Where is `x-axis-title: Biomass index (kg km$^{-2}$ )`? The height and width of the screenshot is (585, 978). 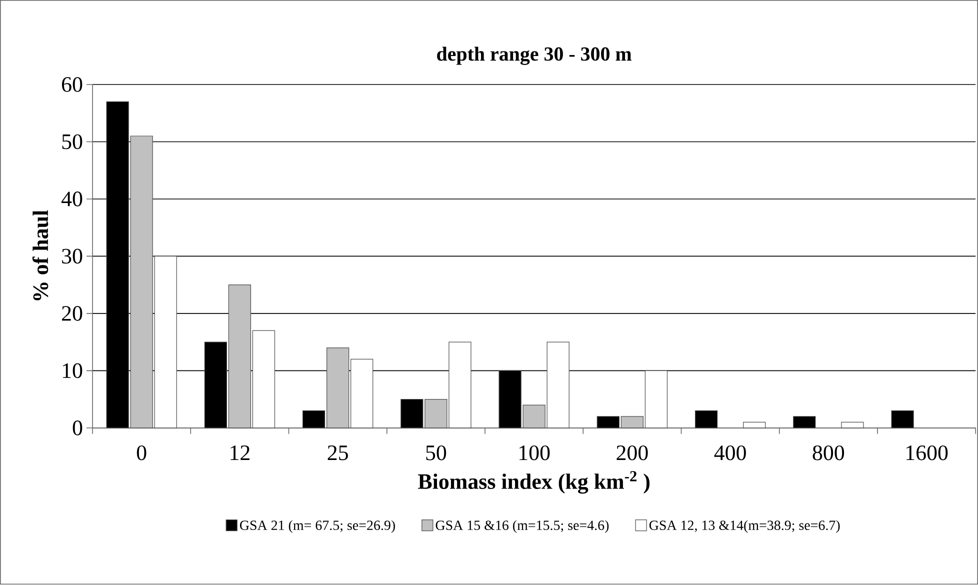 x-axis-title: Biomass index (kg km$^{-2}$ ) is located at coordinates (534, 482).